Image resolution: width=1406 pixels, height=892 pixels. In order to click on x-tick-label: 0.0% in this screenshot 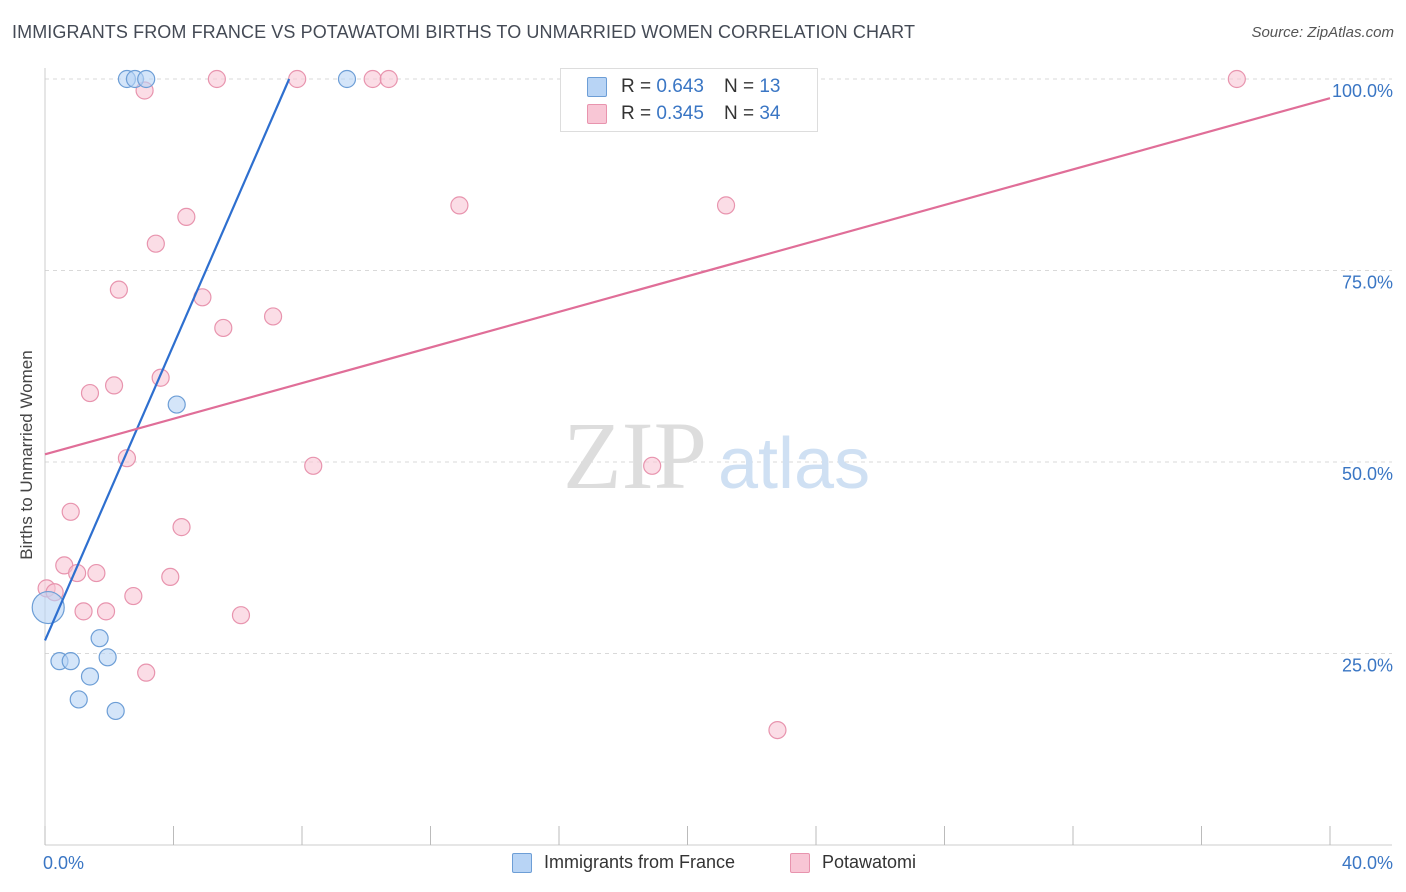, I will do `click(63, 863)`.